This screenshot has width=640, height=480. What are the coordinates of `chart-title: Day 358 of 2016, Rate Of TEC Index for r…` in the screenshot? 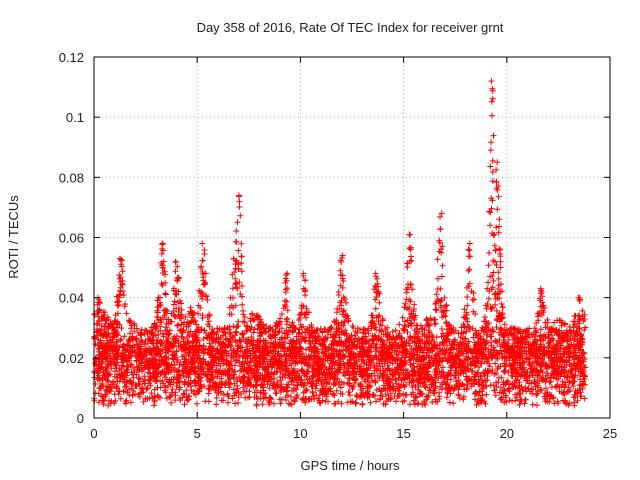 It's located at (350, 27).